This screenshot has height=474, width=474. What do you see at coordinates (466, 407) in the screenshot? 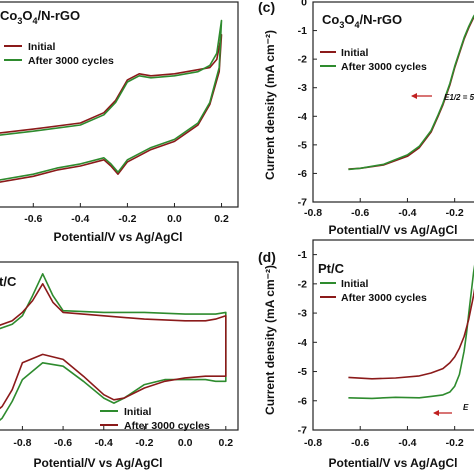
I see `e-half-annotation: E` at bounding box center [466, 407].